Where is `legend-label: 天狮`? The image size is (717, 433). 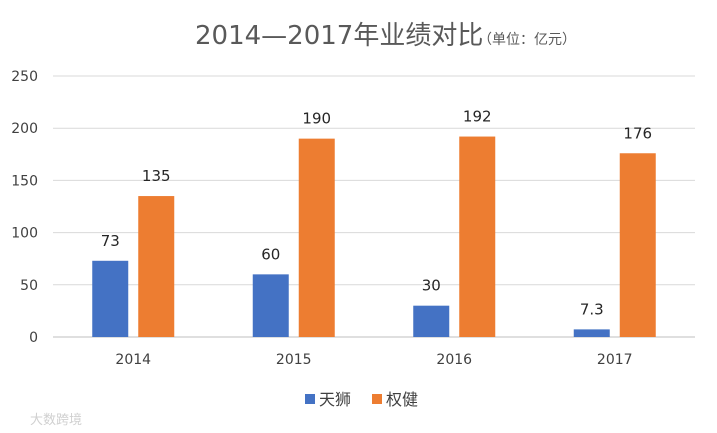
legend-label: 天狮 is located at coordinates (335, 399).